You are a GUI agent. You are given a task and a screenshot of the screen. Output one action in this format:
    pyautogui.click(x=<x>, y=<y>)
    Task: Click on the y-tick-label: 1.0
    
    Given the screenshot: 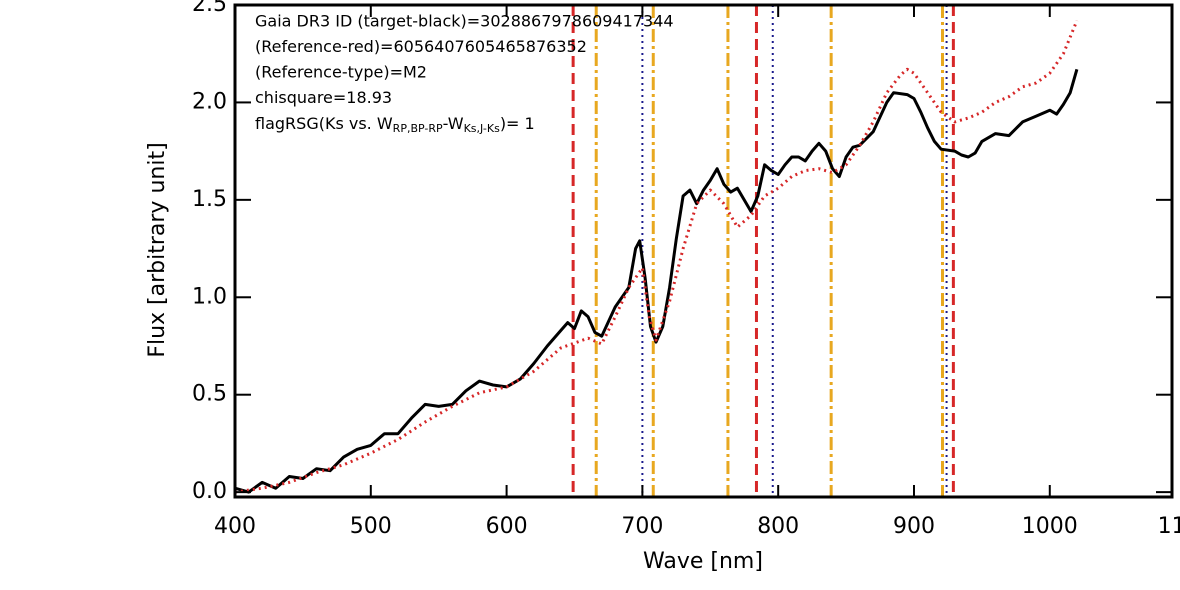 What is the action you would take?
    pyautogui.click(x=209, y=296)
    